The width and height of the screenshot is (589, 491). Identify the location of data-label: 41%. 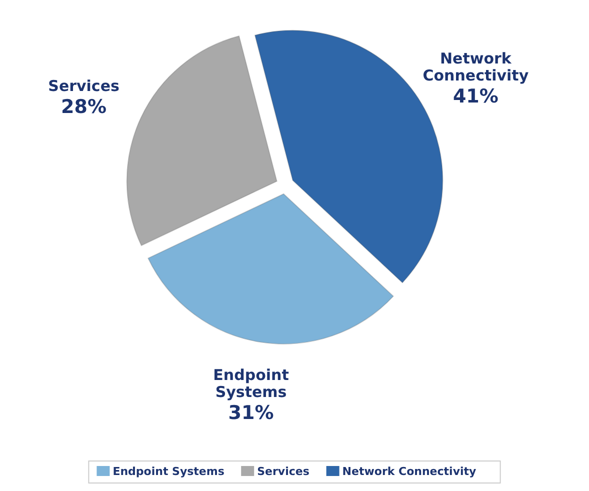
(475, 97).